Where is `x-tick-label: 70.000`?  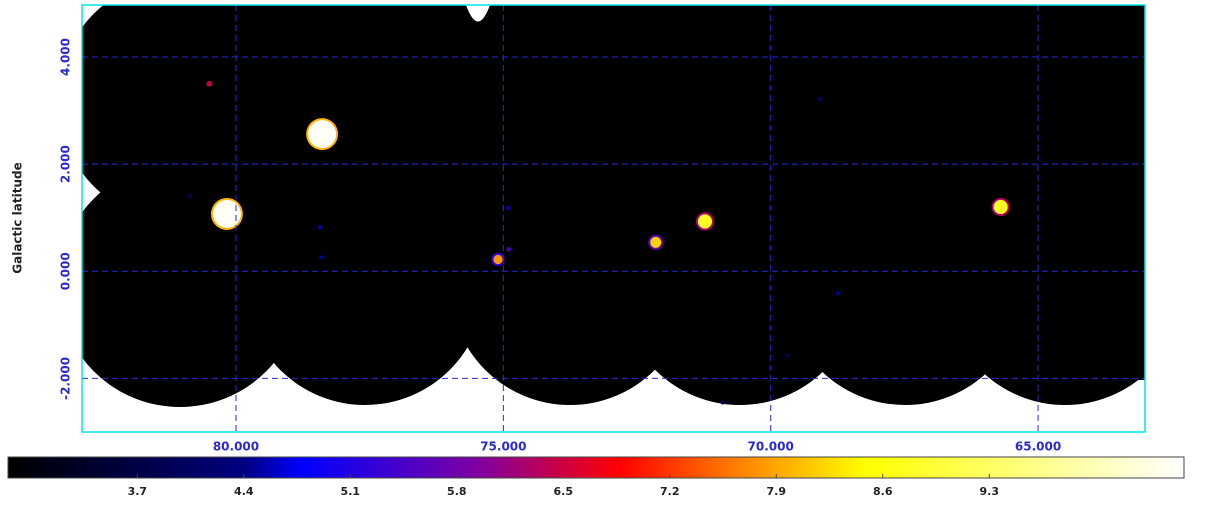 x-tick-label: 70.000 is located at coordinates (771, 447).